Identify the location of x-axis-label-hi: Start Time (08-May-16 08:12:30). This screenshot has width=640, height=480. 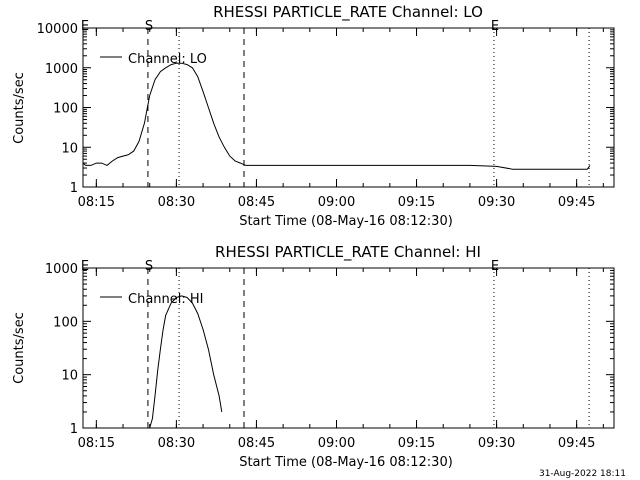
(346, 462).